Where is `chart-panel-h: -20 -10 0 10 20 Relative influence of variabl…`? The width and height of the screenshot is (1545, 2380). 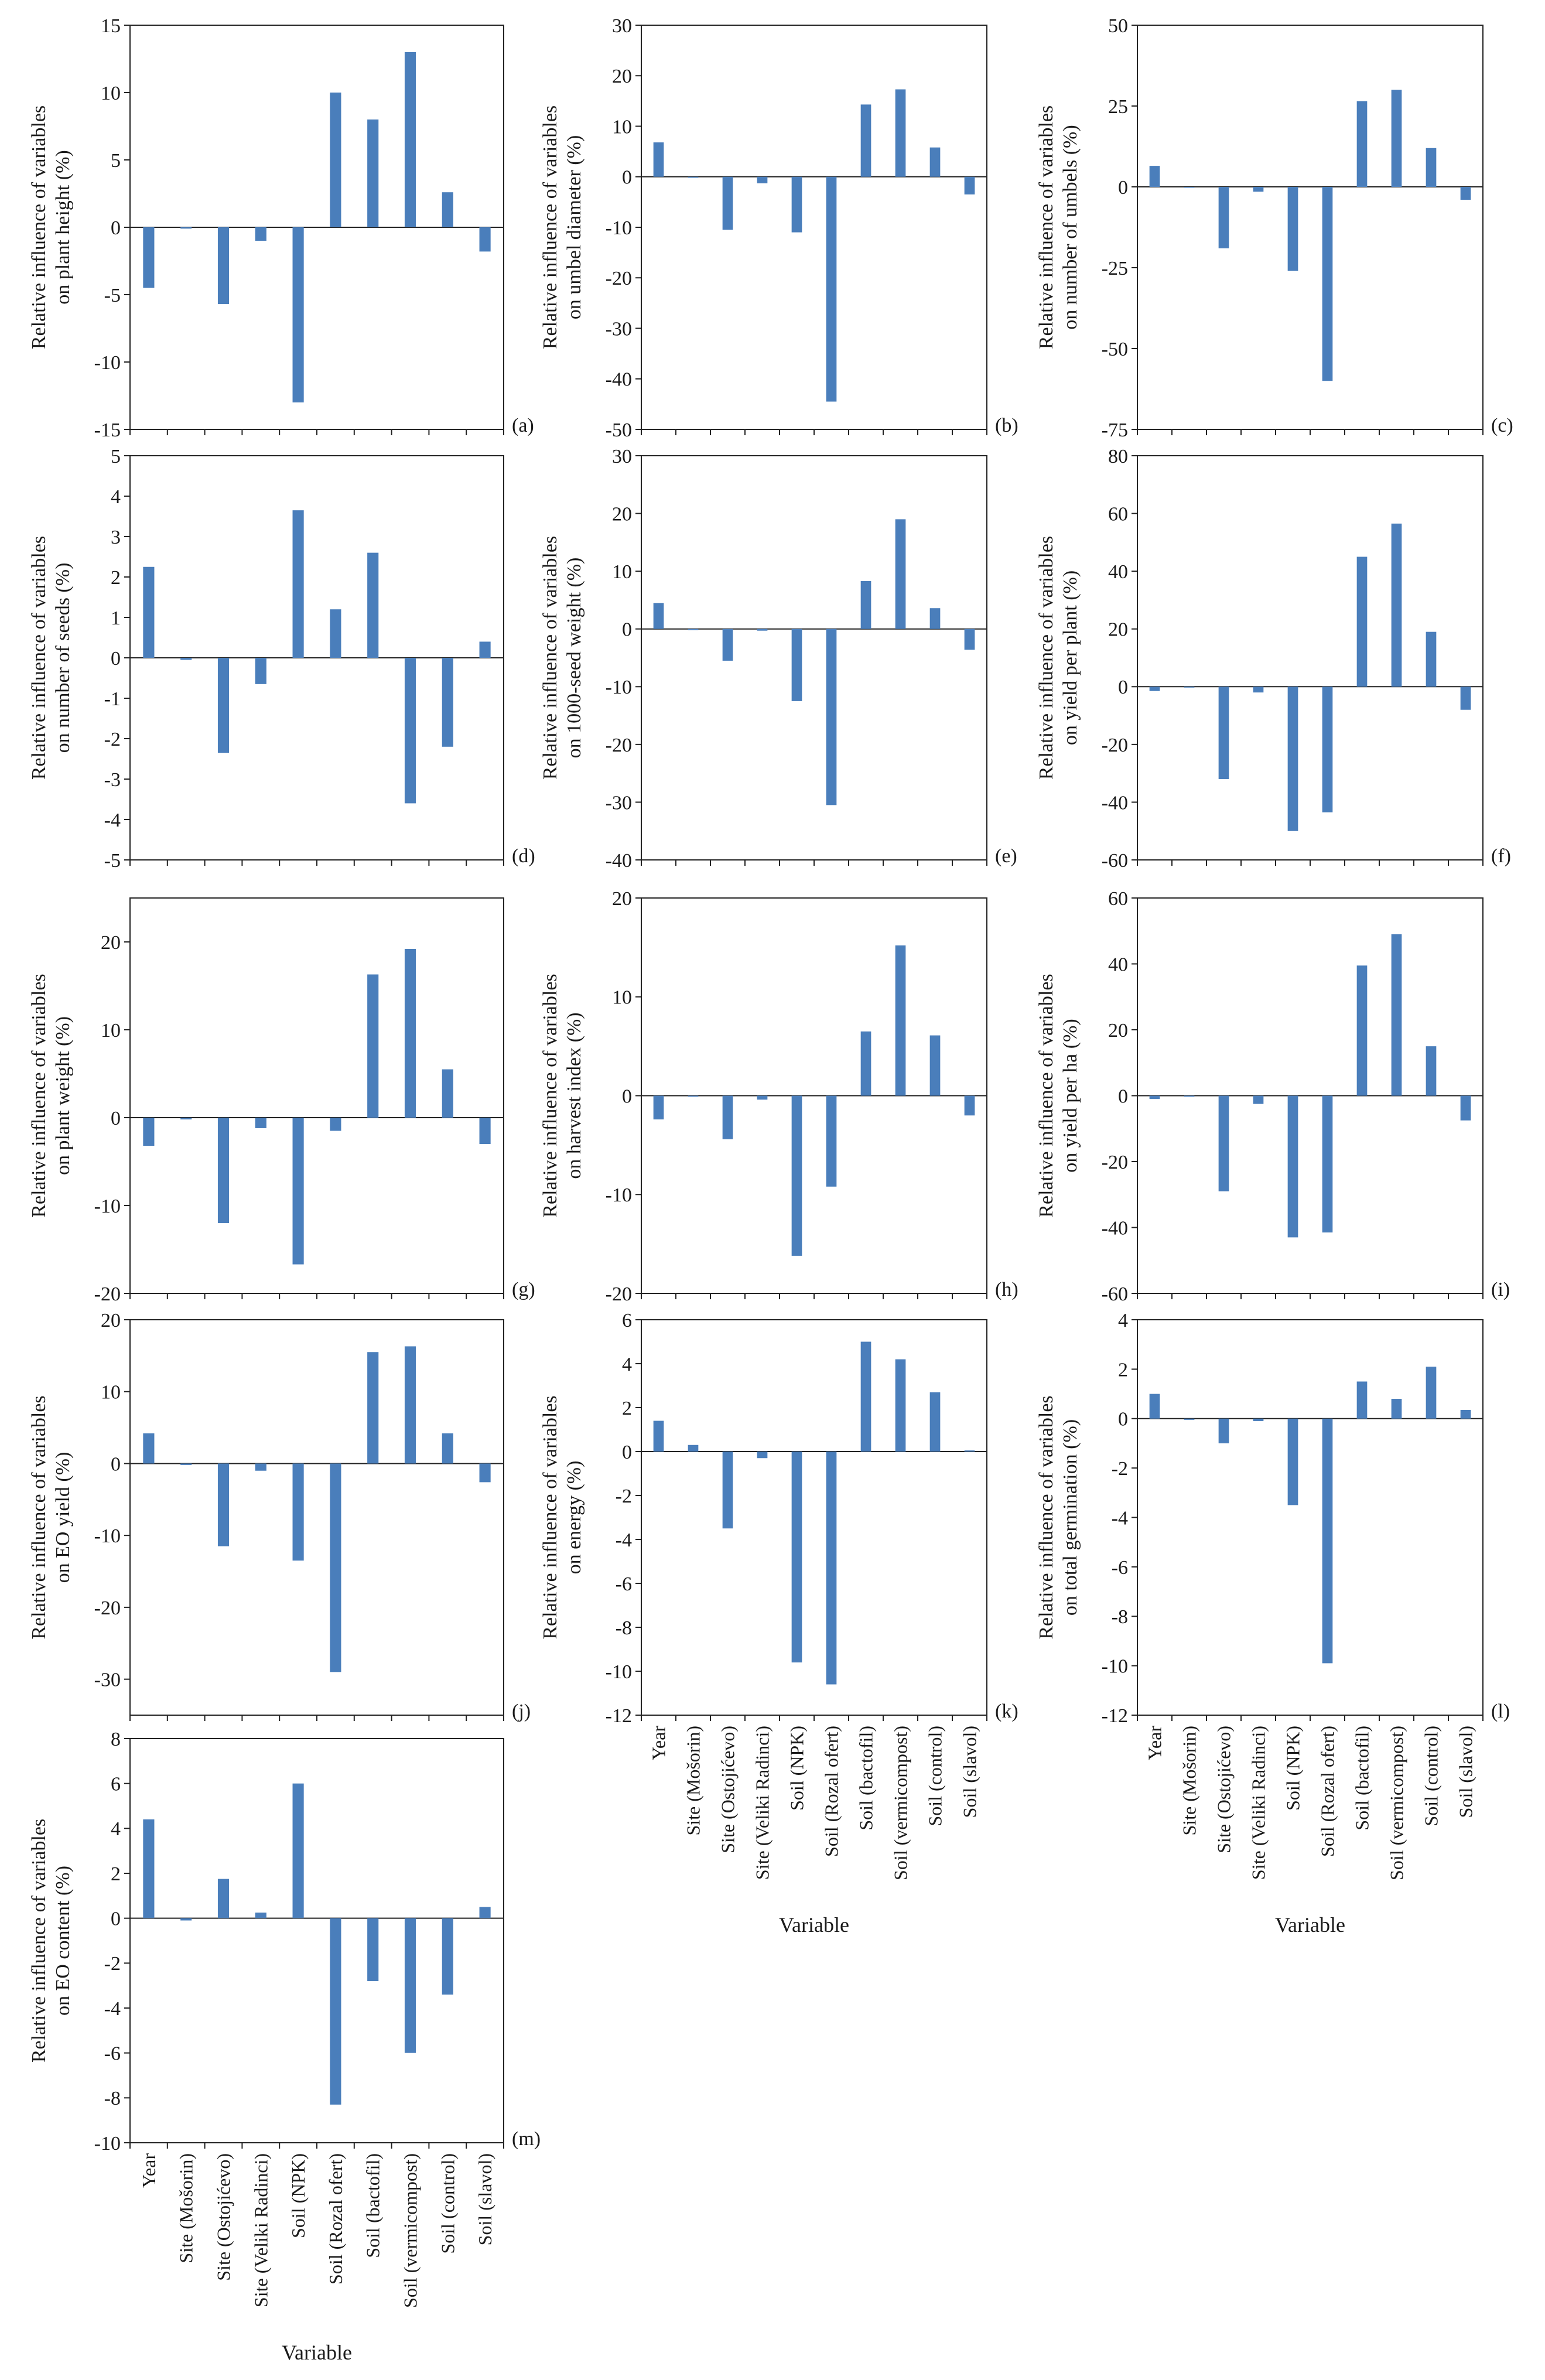 chart-panel-h: -20 -10 0 10 20 Relative influence of variabl… is located at coordinates (778, 1096).